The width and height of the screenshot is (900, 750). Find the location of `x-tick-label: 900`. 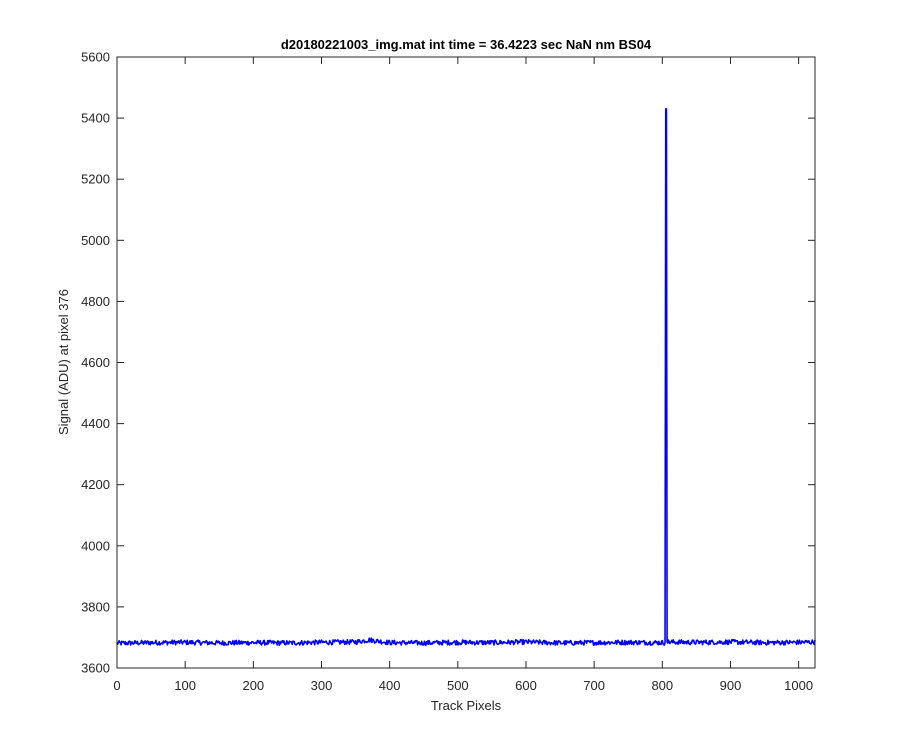

x-tick-label: 900 is located at coordinates (731, 685).